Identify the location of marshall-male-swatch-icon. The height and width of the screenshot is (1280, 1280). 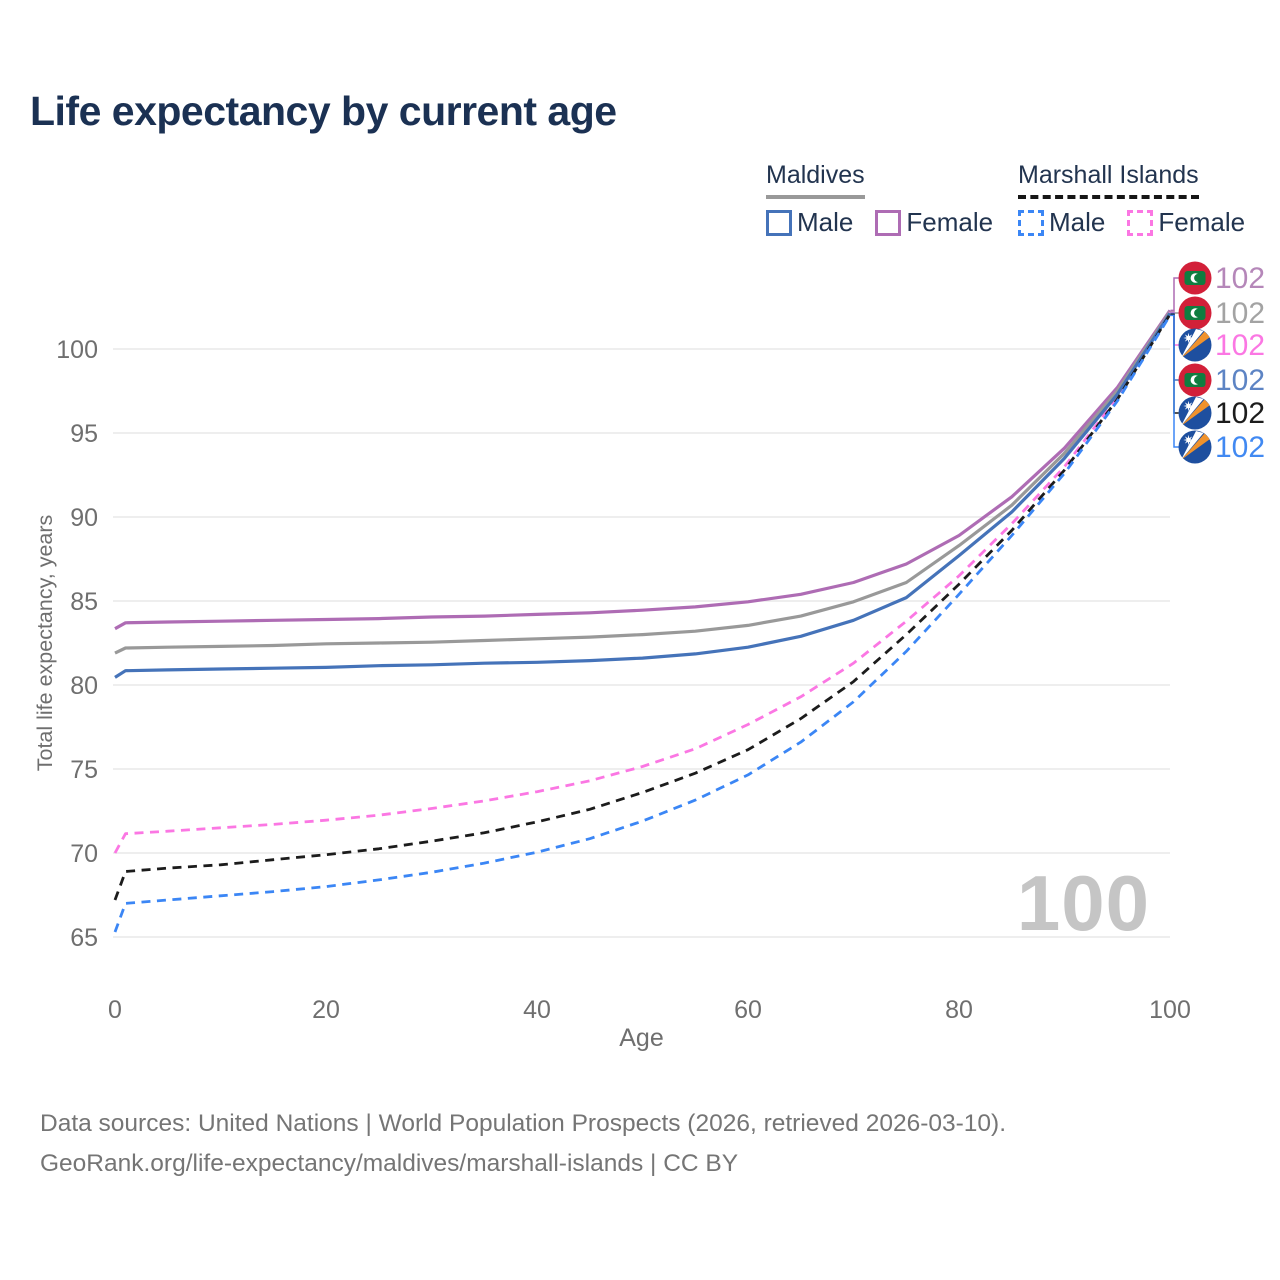
(1031, 222).